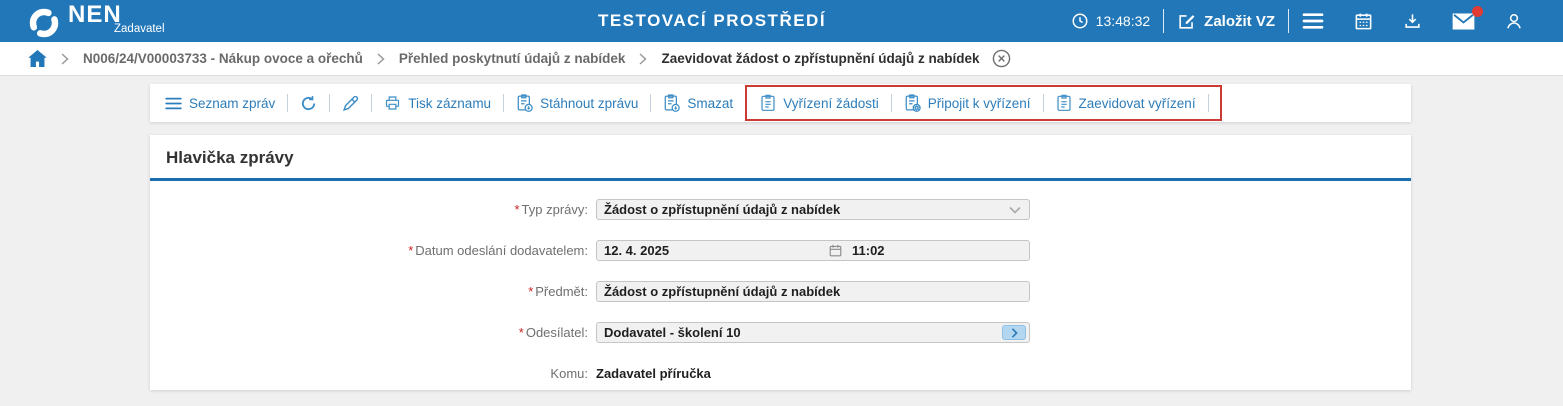 The width and height of the screenshot is (1563, 406). What do you see at coordinates (1186, 21) in the screenshot?
I see `compose-icon` at bounding box center [1186, 21].